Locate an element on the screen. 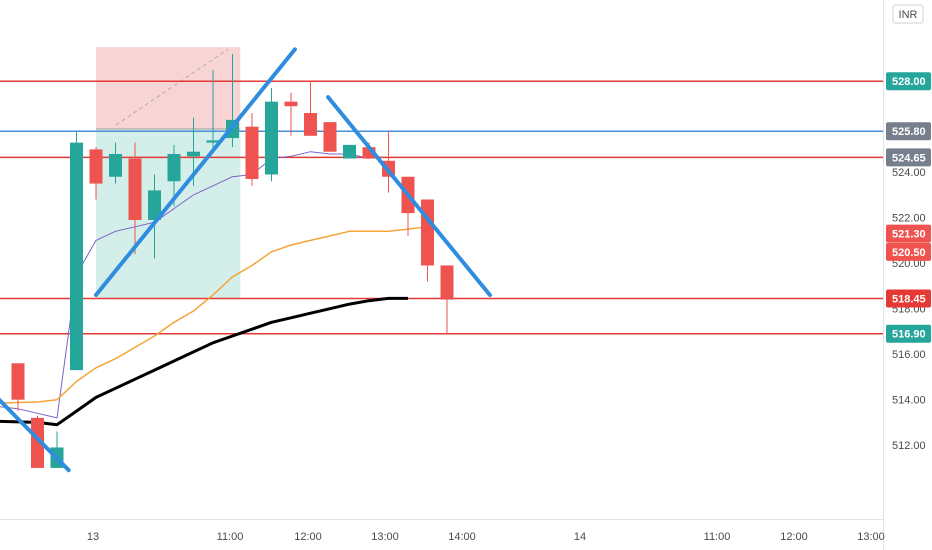 This screenshot has width=932, height=550. price-badge-text: 521.30 is located at coordinates (909, 235).